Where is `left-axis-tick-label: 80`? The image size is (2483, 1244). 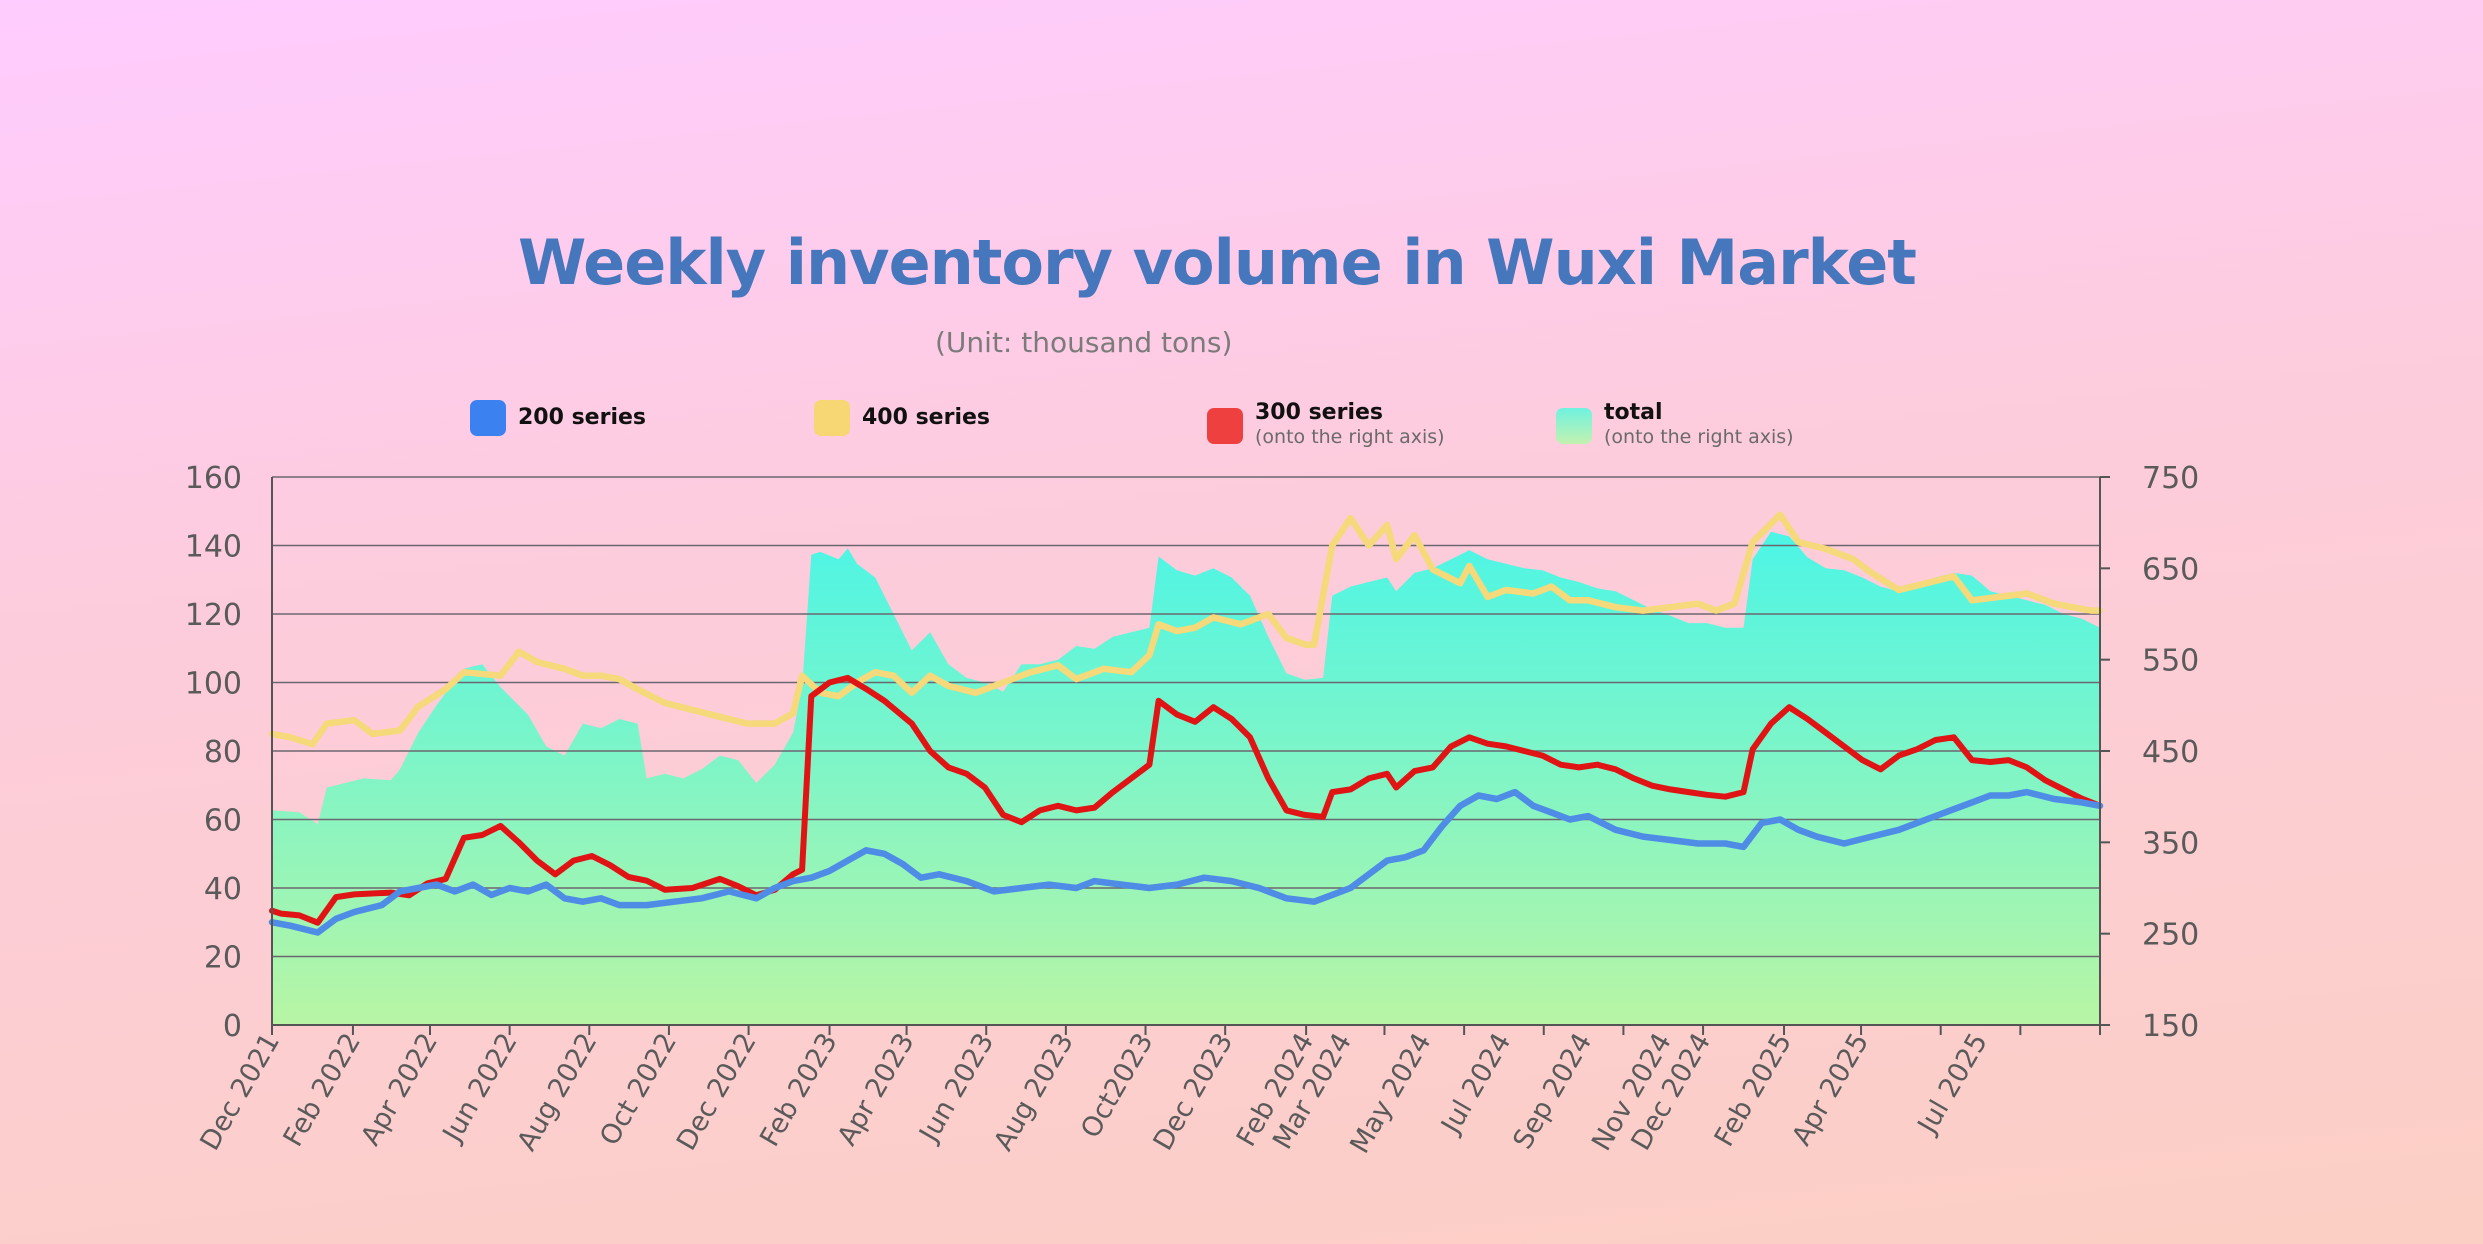 left-axis-tick-label: 80 is located at coordinates (223, 752).